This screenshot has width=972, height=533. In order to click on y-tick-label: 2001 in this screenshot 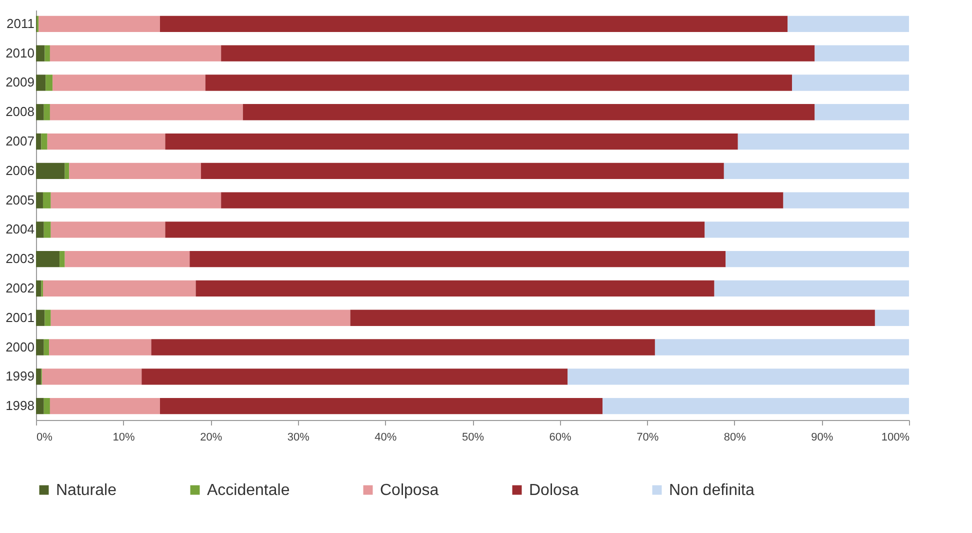, I will do `click(20, 317)`.